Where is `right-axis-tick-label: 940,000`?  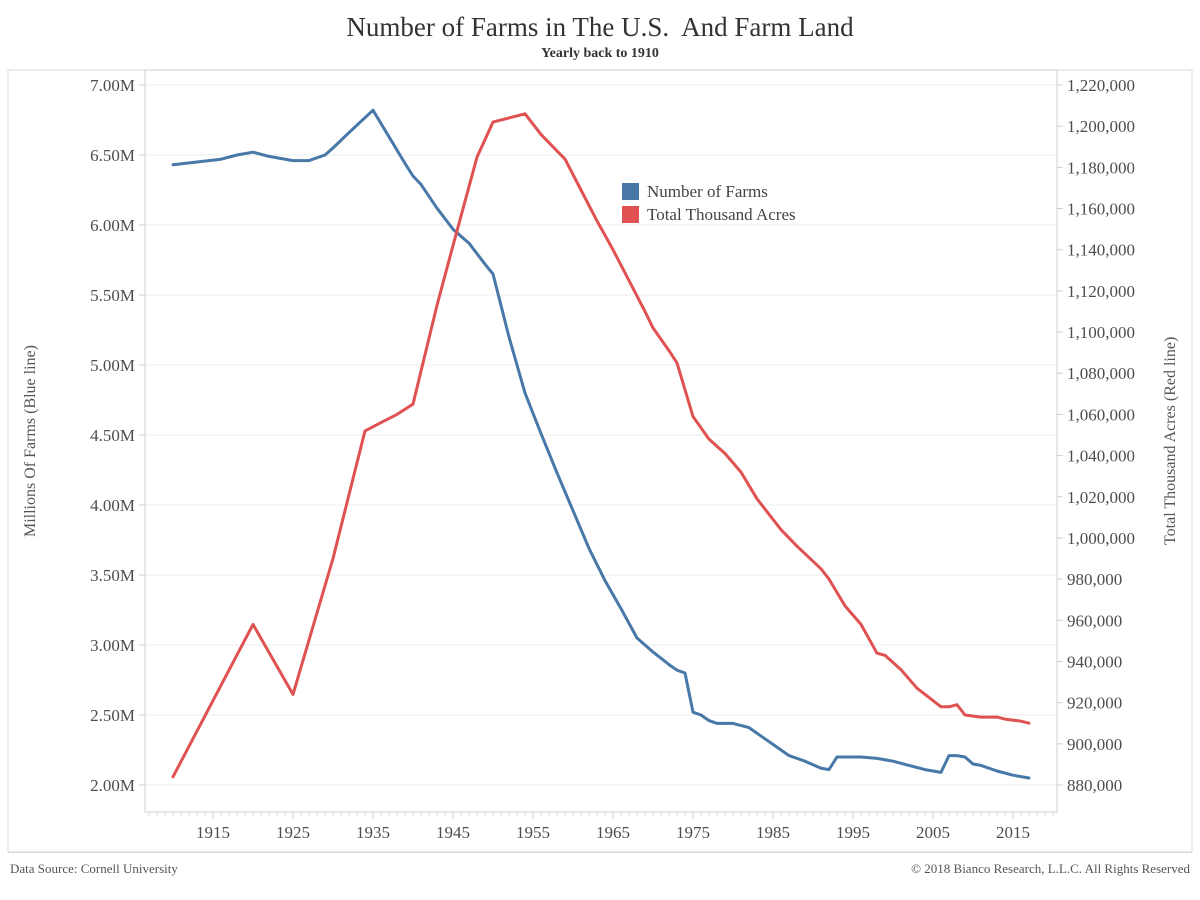
right-axis-tick-label: 940,000 is located at coordinates (1094, 661).